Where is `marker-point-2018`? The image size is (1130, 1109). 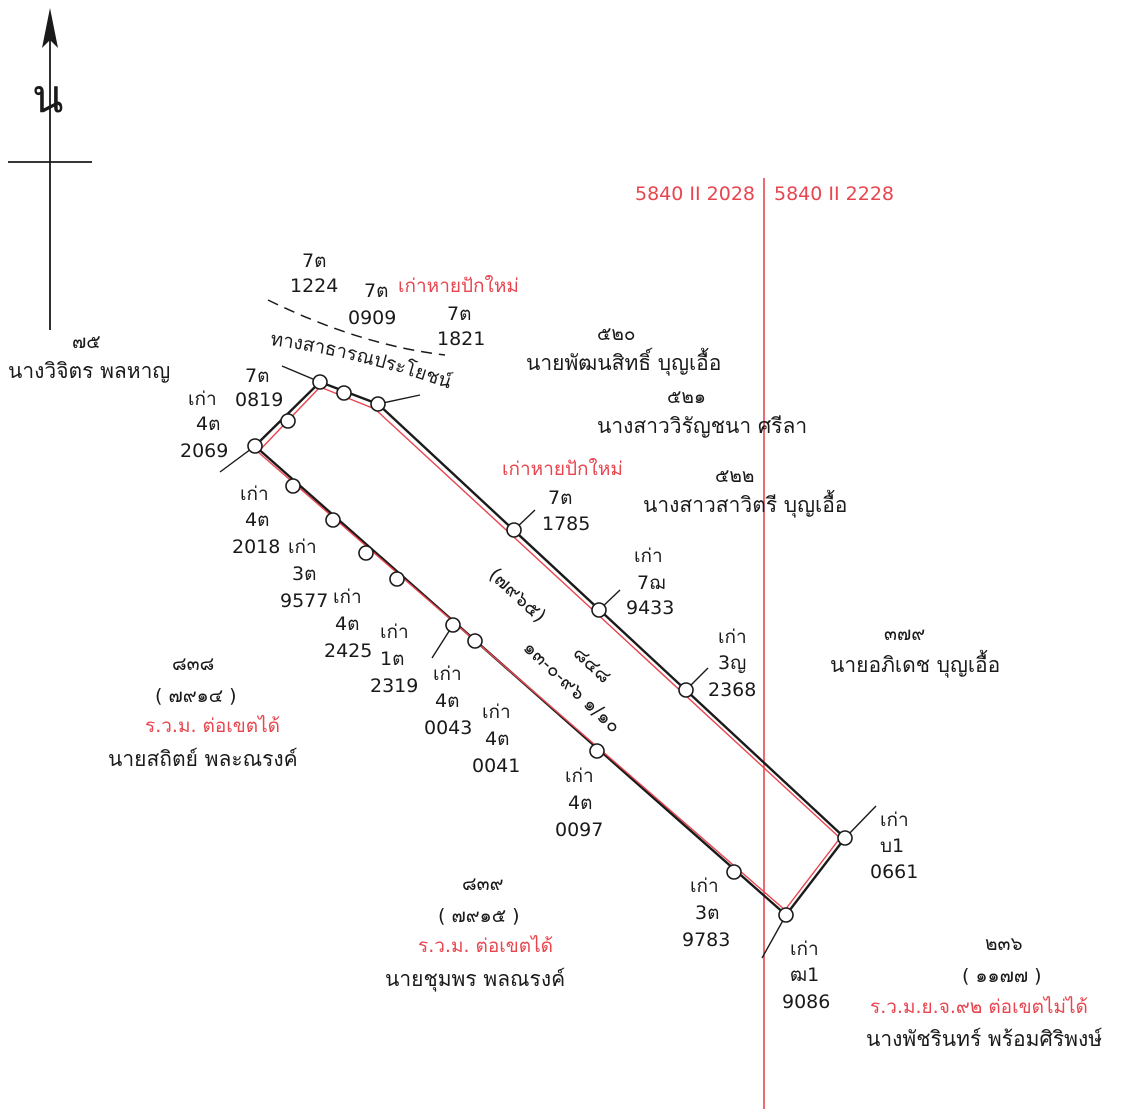
marker-point-2018 is located at coordinates (293, 486).